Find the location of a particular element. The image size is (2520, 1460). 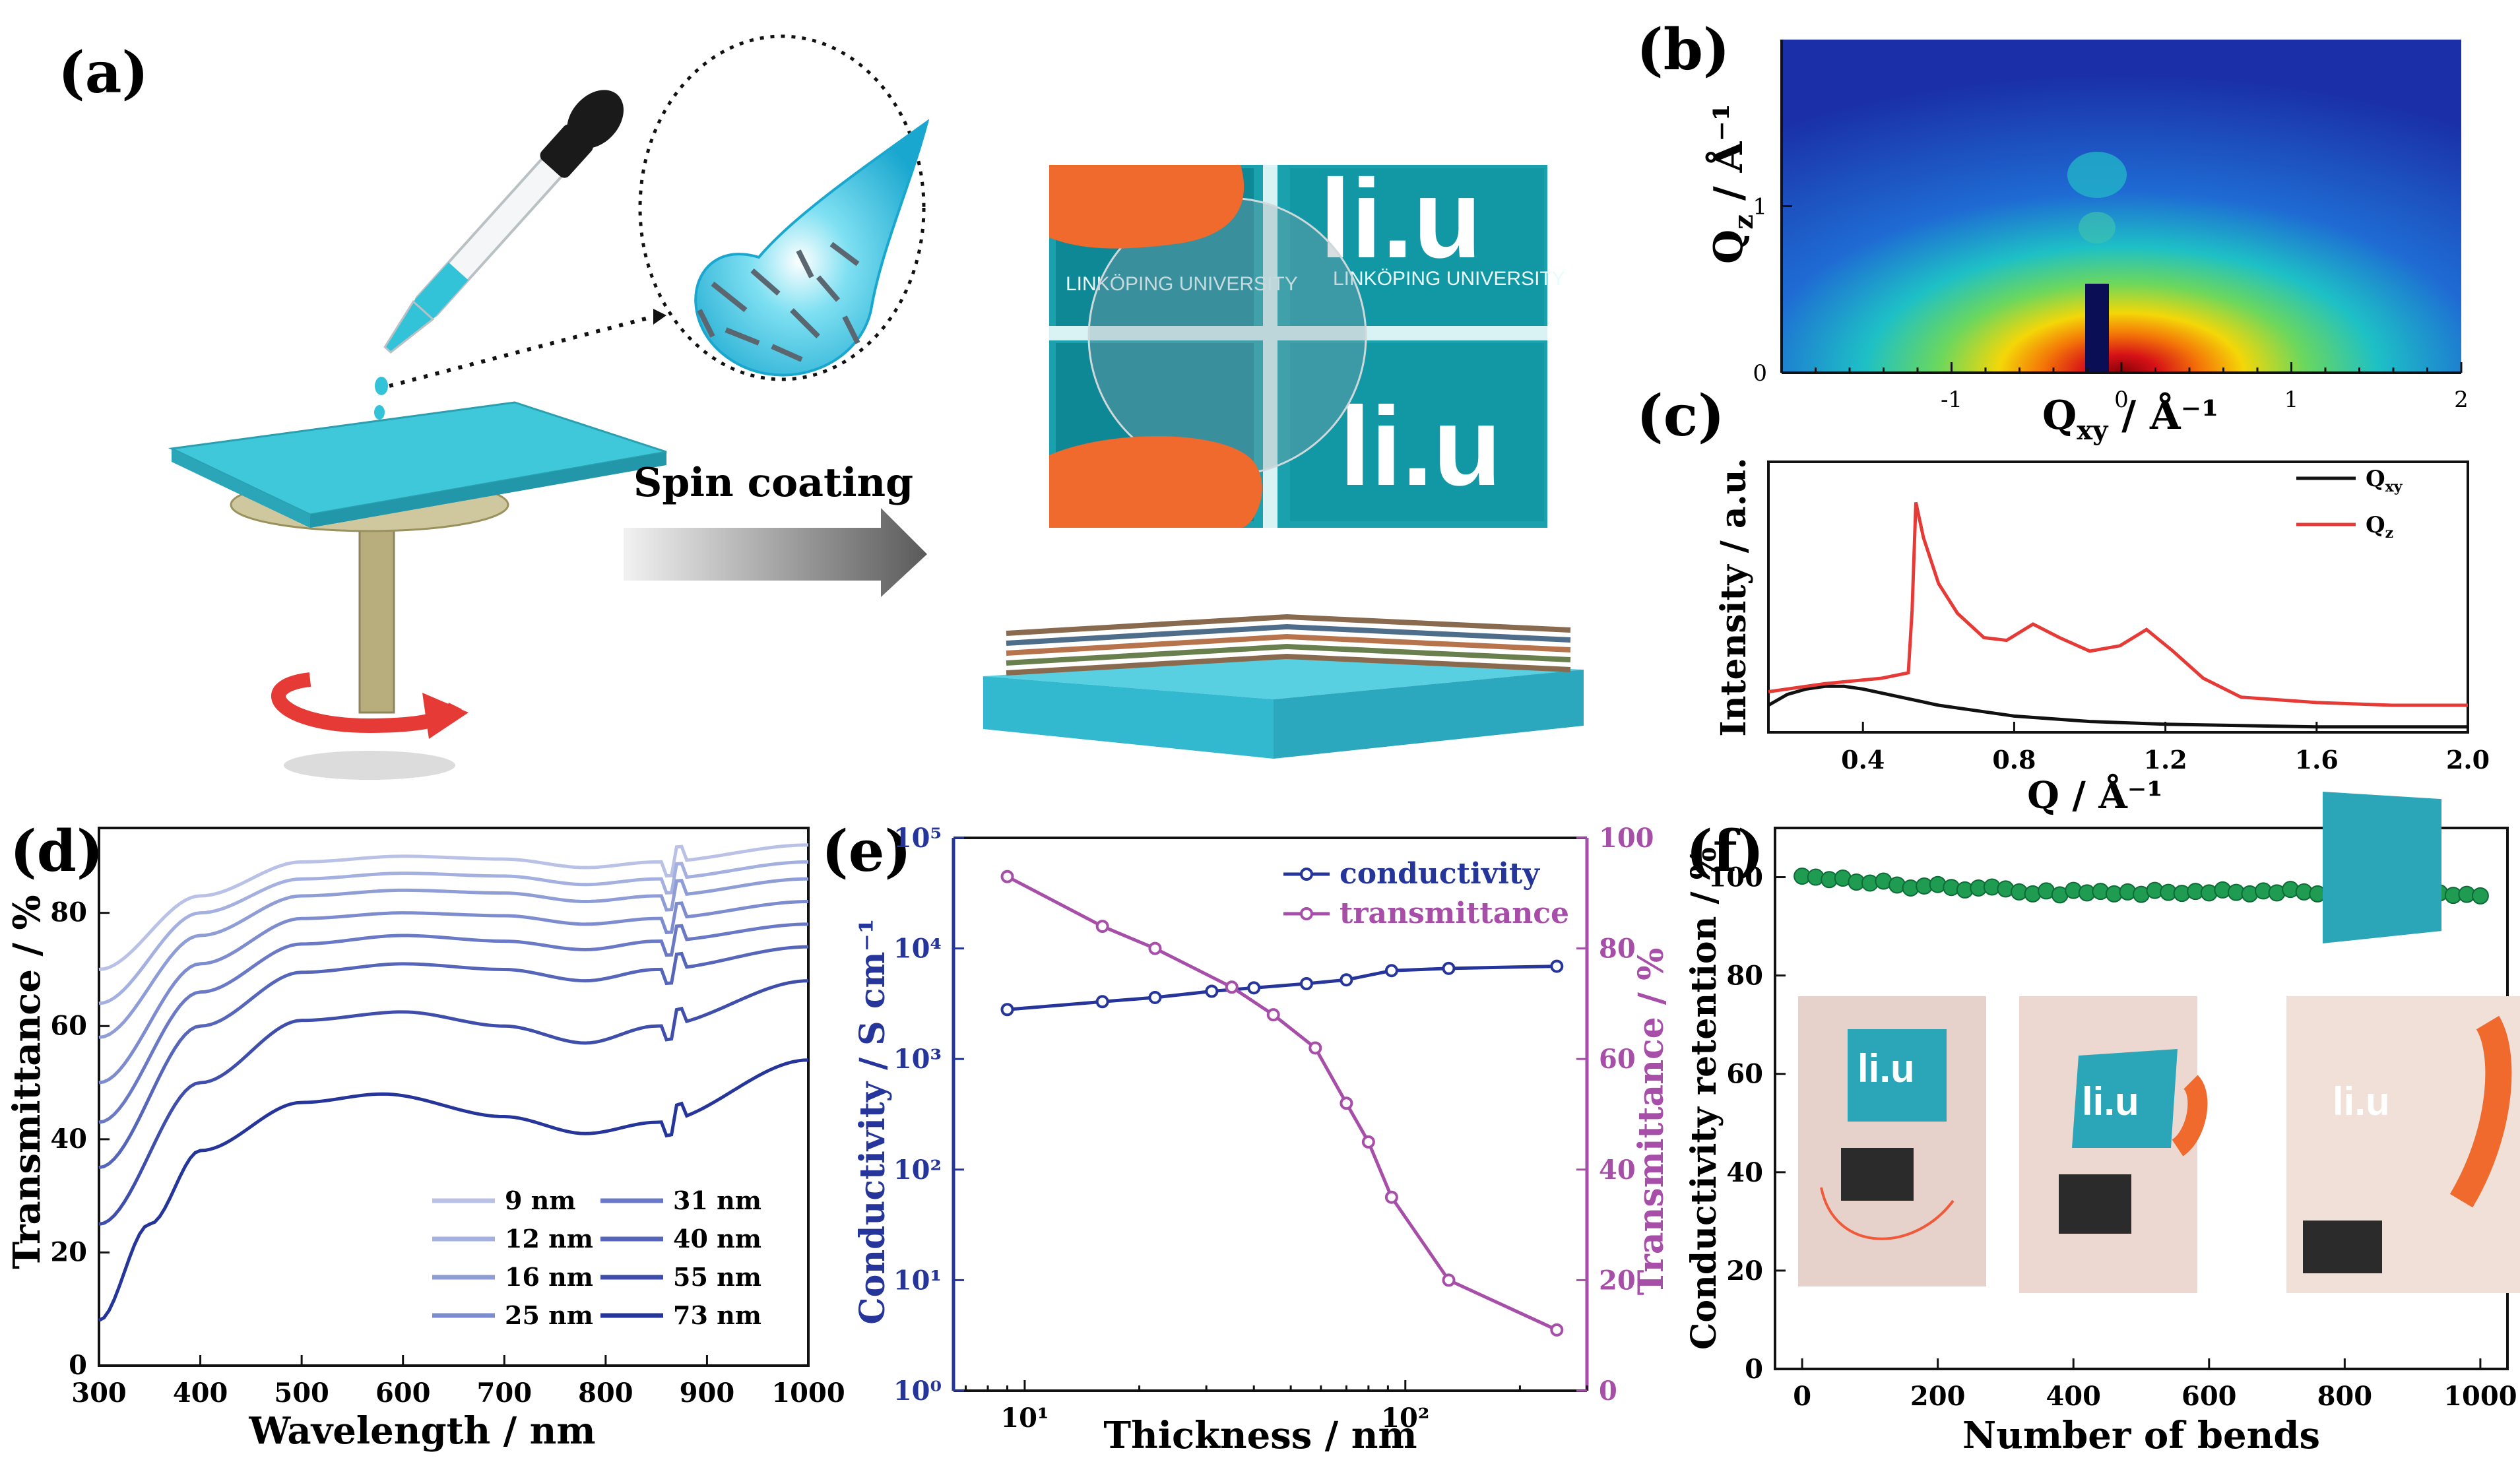

tick-label: 1.6 is located at coordinates (2317, 760).